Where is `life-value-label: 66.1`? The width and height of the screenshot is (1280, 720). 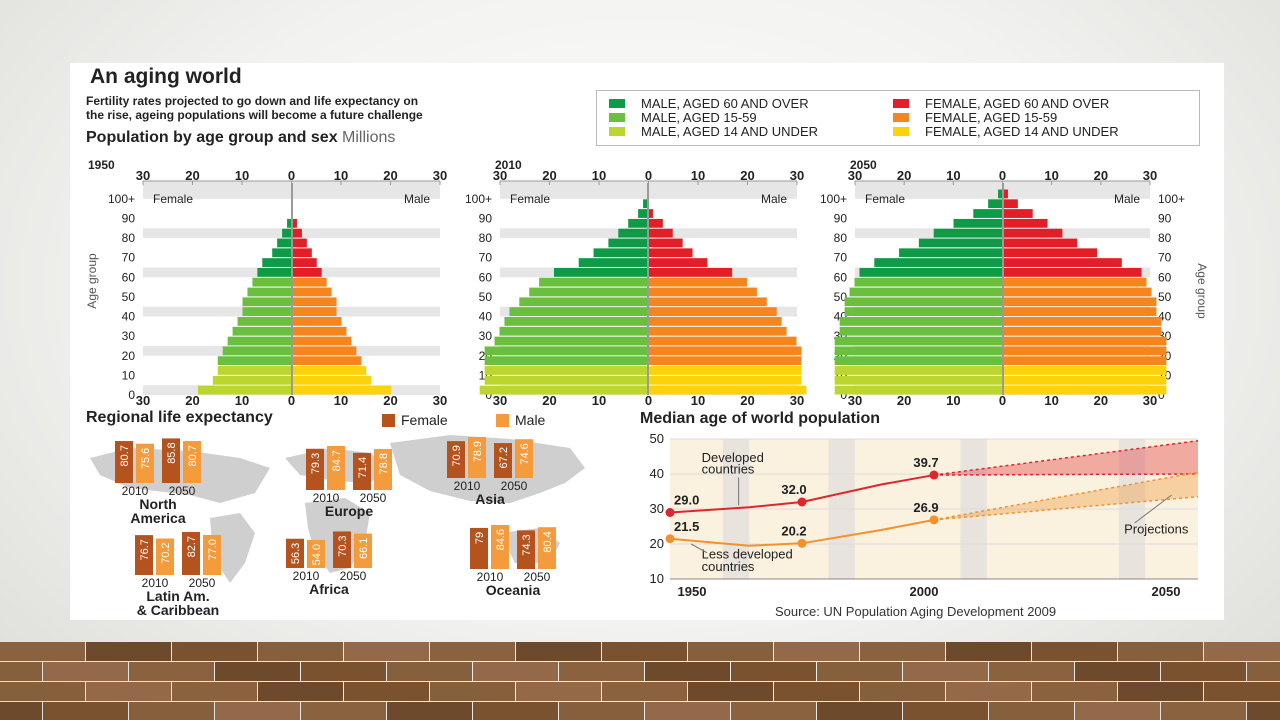
life-value-label: 66.1 is located at coordinates (364, 548).